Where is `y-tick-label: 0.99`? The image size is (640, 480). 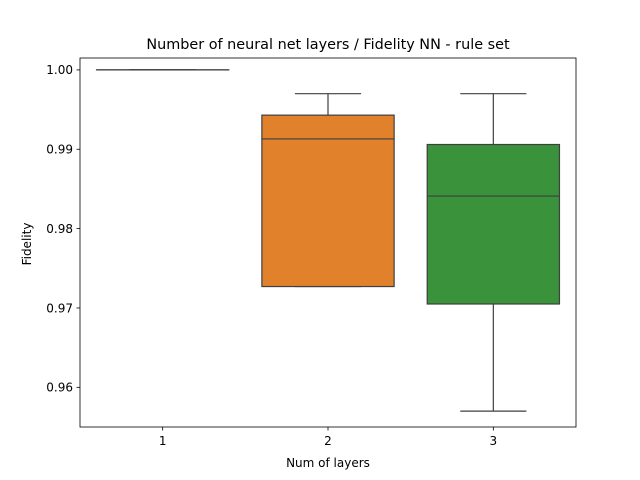
y-tick-label: 0.99 is located at coordinates (59, 150).